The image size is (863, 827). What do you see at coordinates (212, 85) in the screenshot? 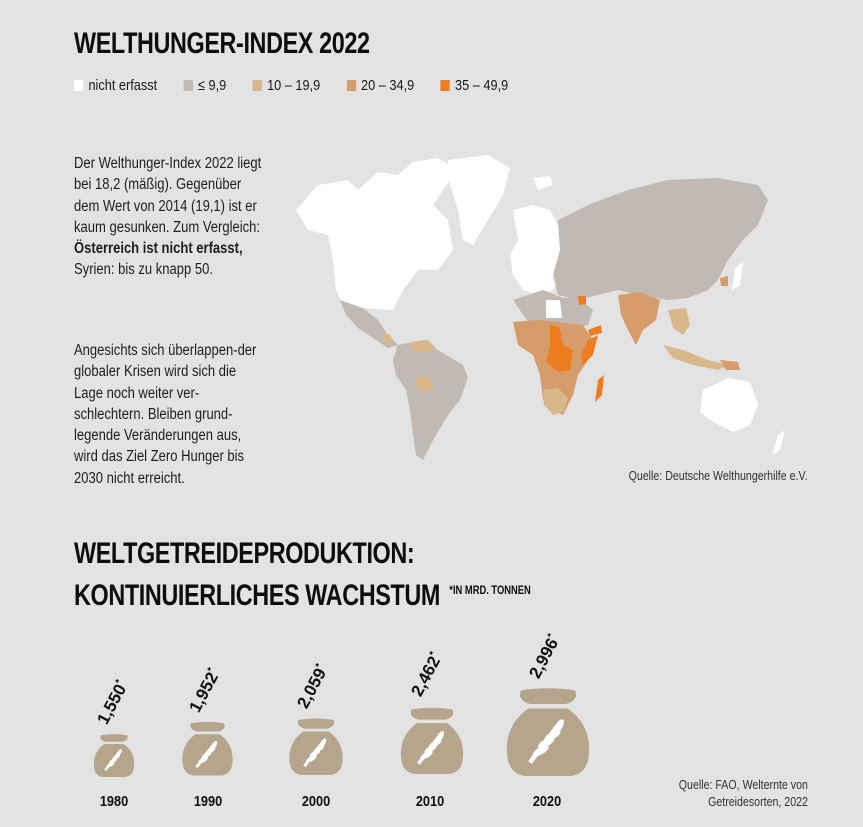
I see `legend-label: ≤ 9,9` at bounding box center [212, 85].